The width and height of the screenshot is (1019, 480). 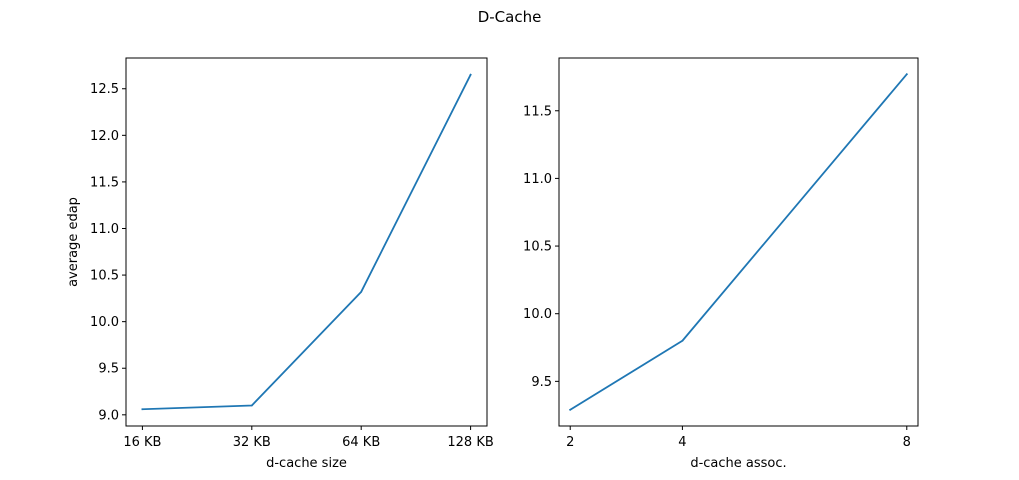 What do you see at coordinates (537, 111) in the screenshot?
I see `y-tick-label-assoc: 11.5` at bounding box center [537, 111].